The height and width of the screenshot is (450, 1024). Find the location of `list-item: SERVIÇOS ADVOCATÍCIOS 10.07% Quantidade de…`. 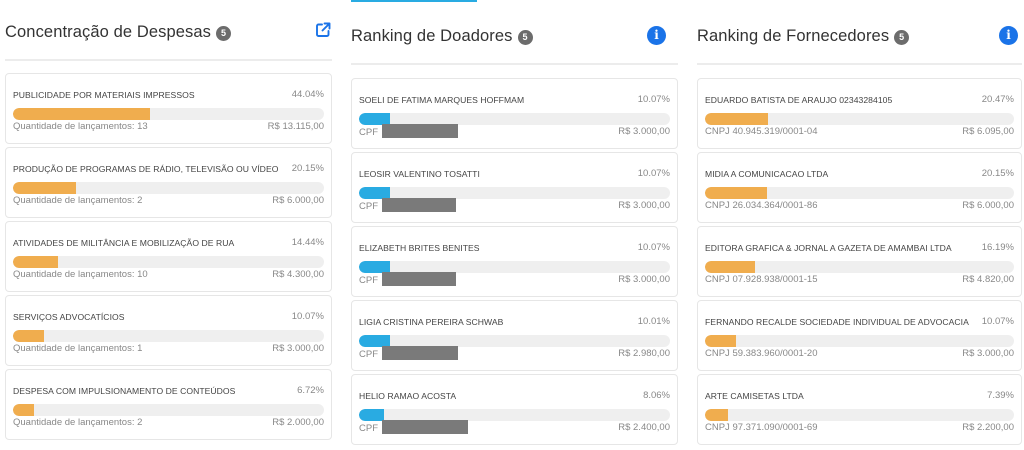

list-item: SERVIÇOS ADVOCATÍCIOS 10.07% Quantidade de… is located at coordinates (168, 330).